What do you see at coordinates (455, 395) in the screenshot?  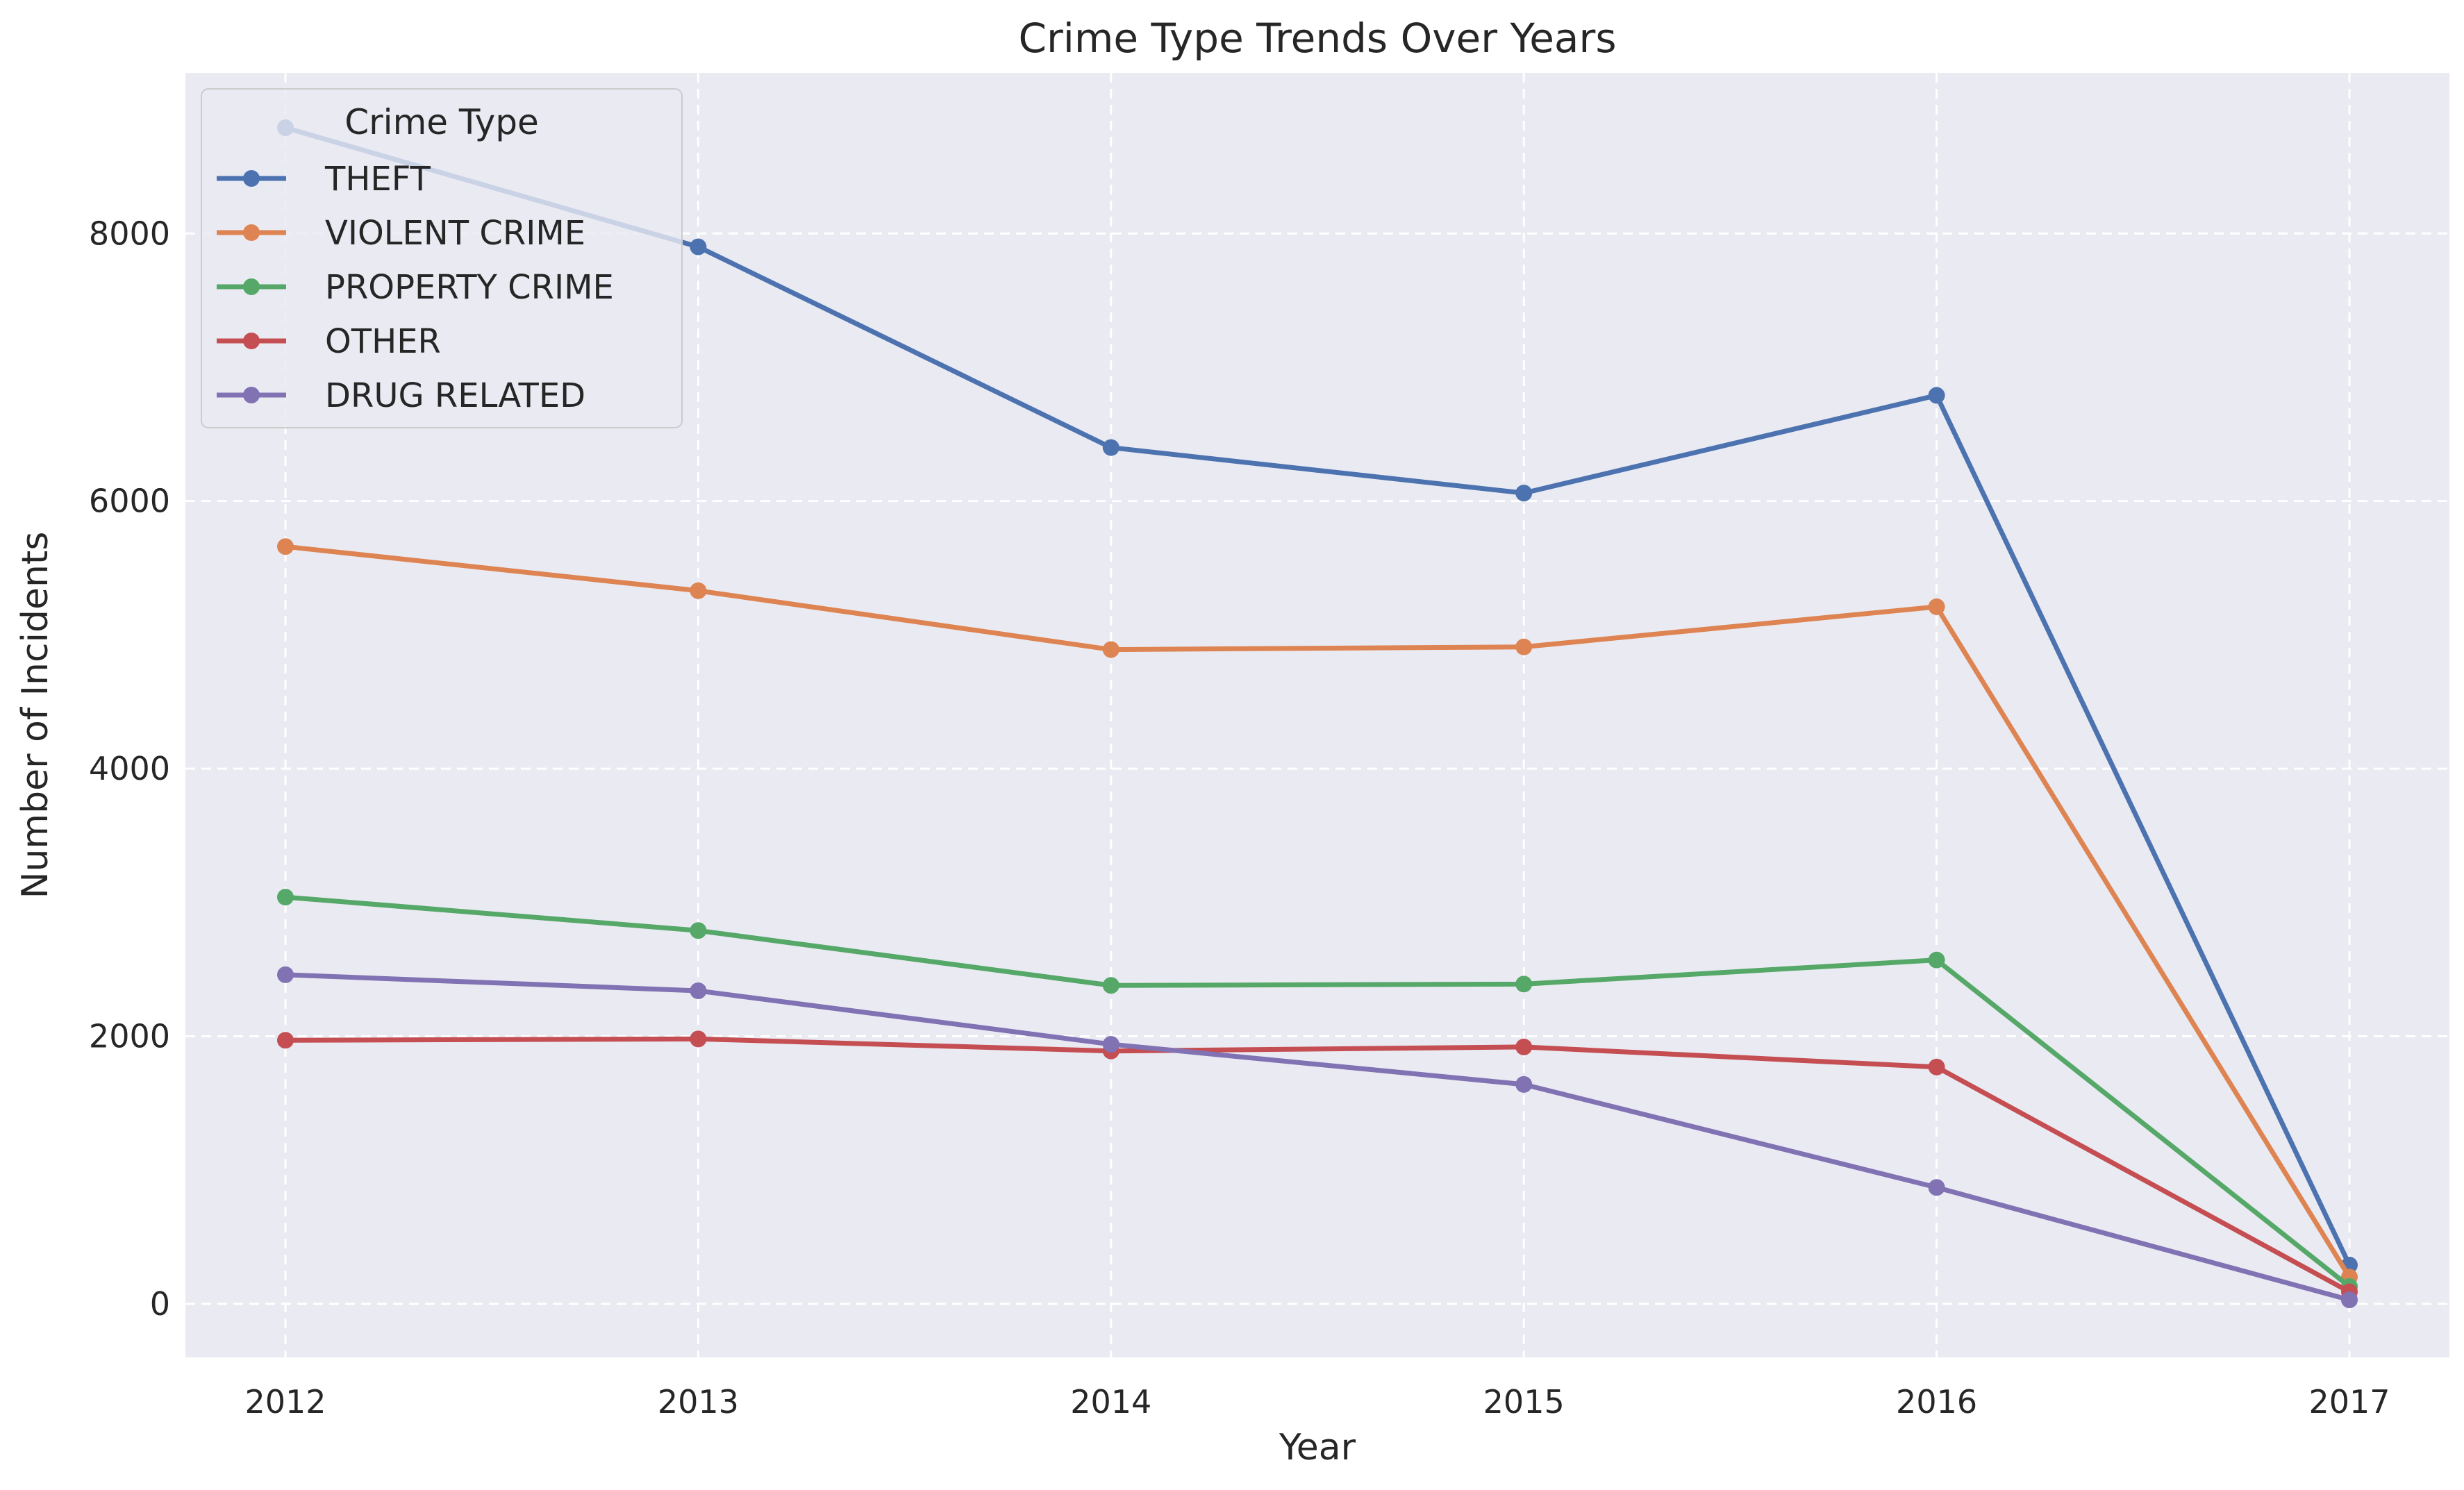 I see `legend-label: DRUG RELATED` at bounding box center [455, 395].